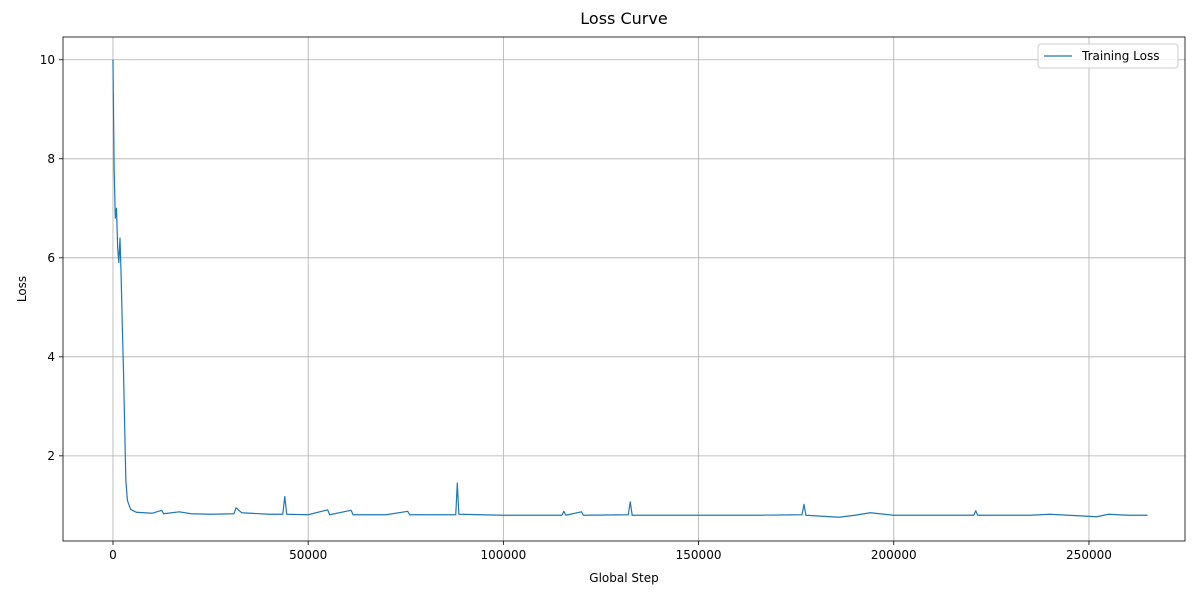 The height and width of the screenshot is (600, 1200). I want to click on legend-box, so click(1108, 56).